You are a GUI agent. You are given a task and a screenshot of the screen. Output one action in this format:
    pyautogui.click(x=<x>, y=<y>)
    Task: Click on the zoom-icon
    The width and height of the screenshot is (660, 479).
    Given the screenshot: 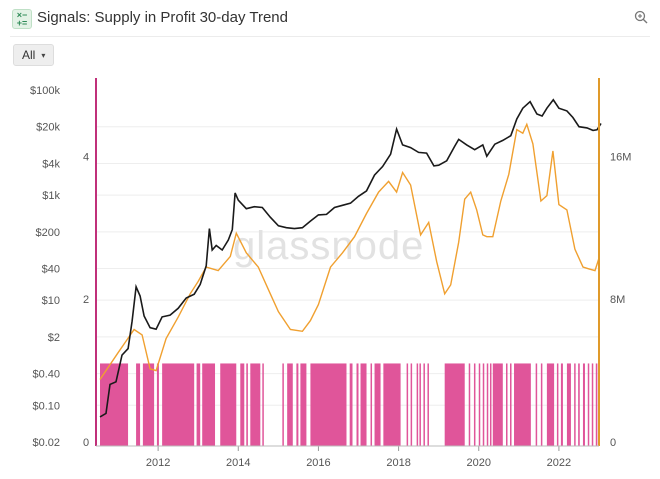 What is the action you would take?
    pyautogui.click(x=641, y=17)
    